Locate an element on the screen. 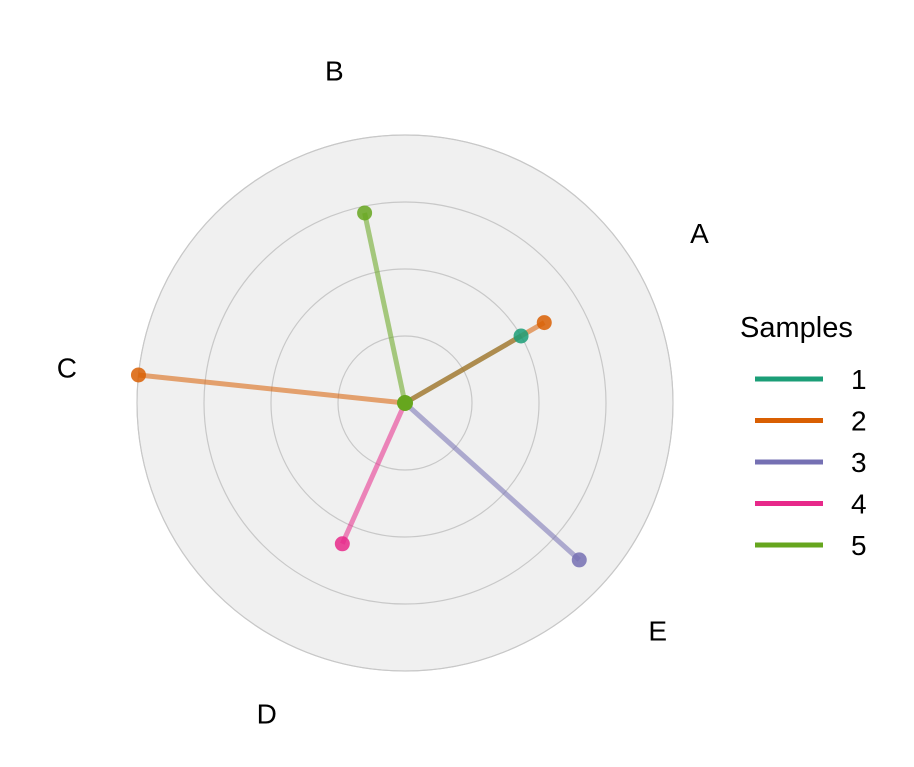  axis-label-B: B is located at coordinates (334, 70).